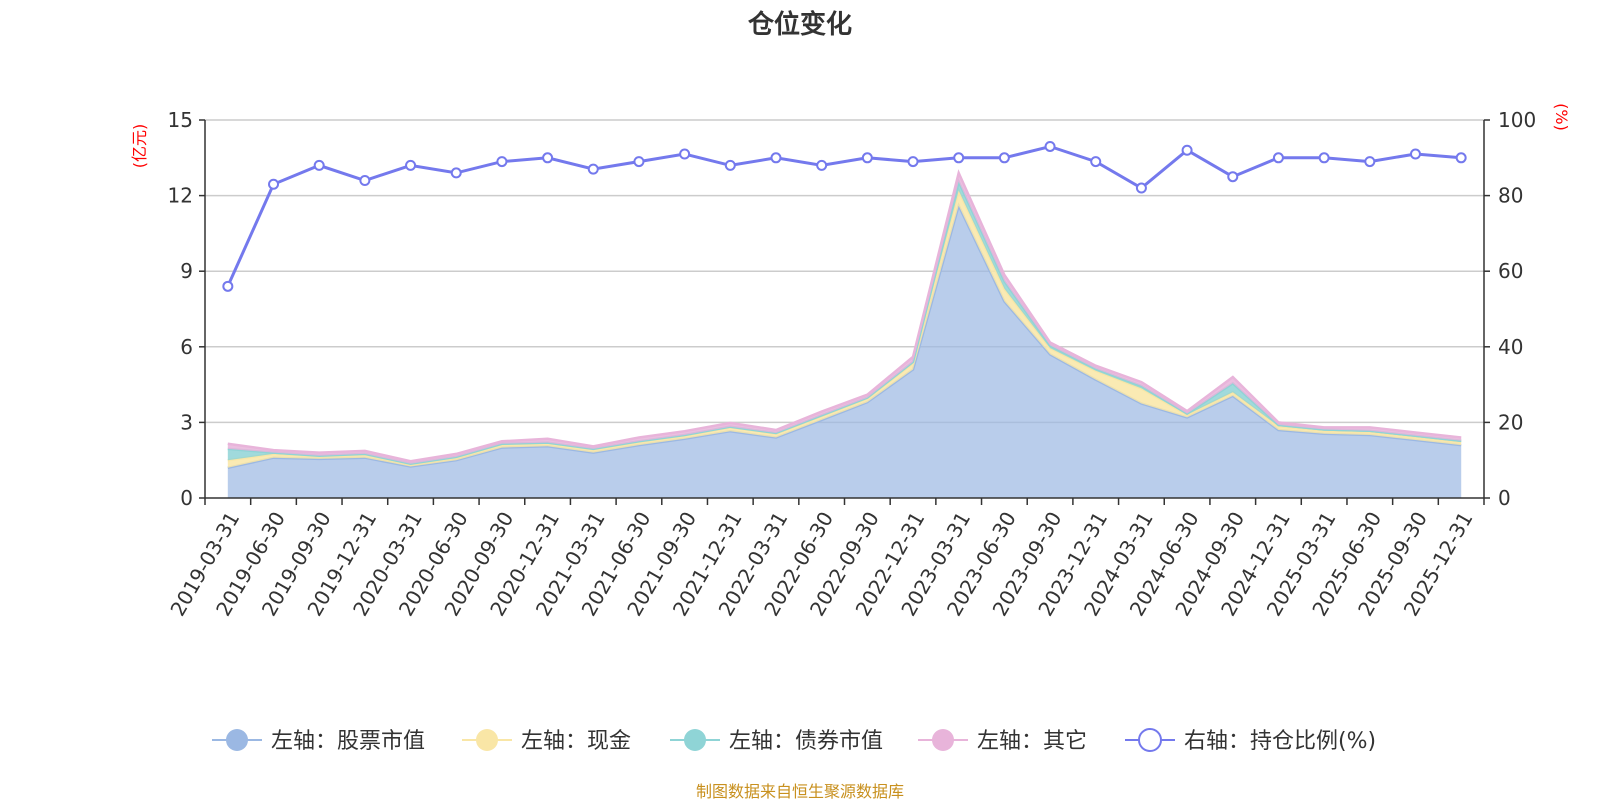 The image size is (1600, 800). What do you see at coordinates (1510, 271) in the screenshot?
I see `right-tick-label: 60` at bounding box center [1510, 271].